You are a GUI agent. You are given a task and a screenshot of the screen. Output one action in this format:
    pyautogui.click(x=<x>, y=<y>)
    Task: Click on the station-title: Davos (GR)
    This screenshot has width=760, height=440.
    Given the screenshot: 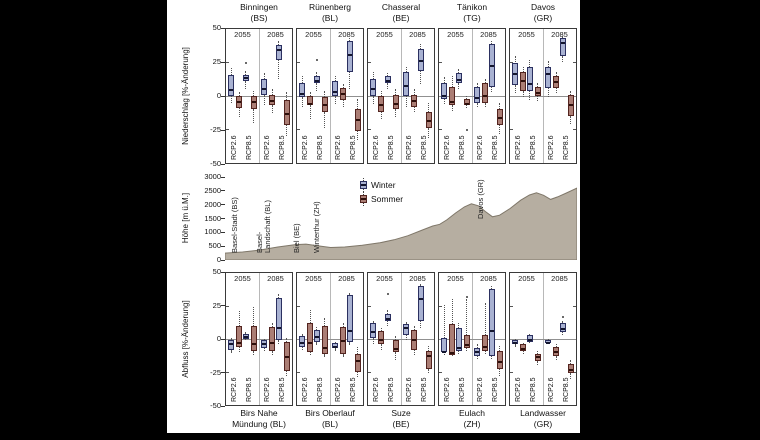 What is the action you would take?
    pyautogui.click(x=543, y=12)
    